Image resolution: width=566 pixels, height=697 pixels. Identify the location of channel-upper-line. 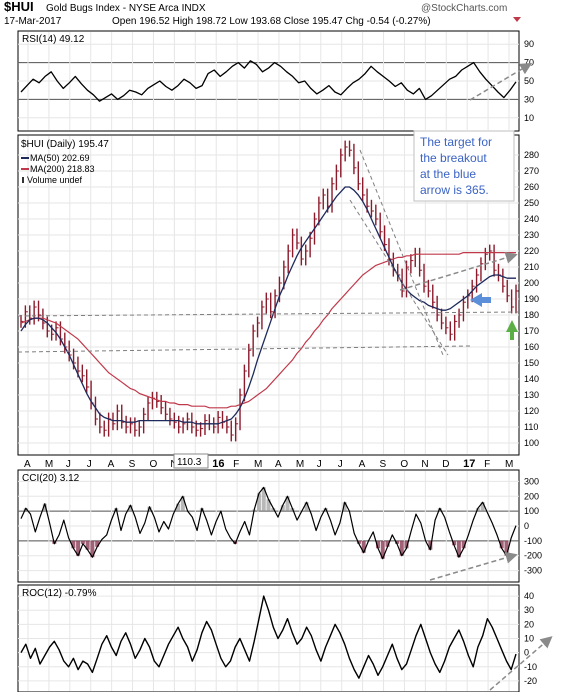
(401, 252).